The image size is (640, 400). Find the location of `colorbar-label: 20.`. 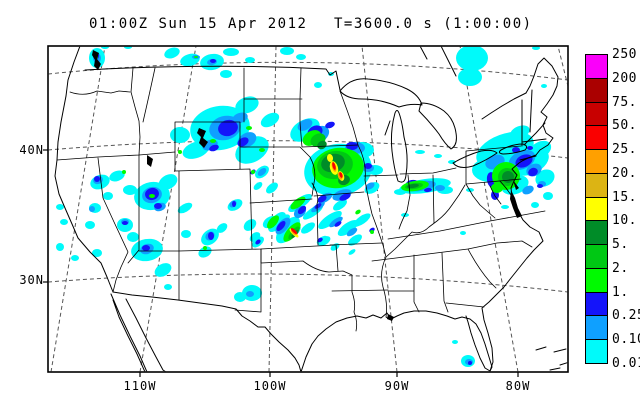

colorbar-label: 20. is located at coordinates (624, 173).